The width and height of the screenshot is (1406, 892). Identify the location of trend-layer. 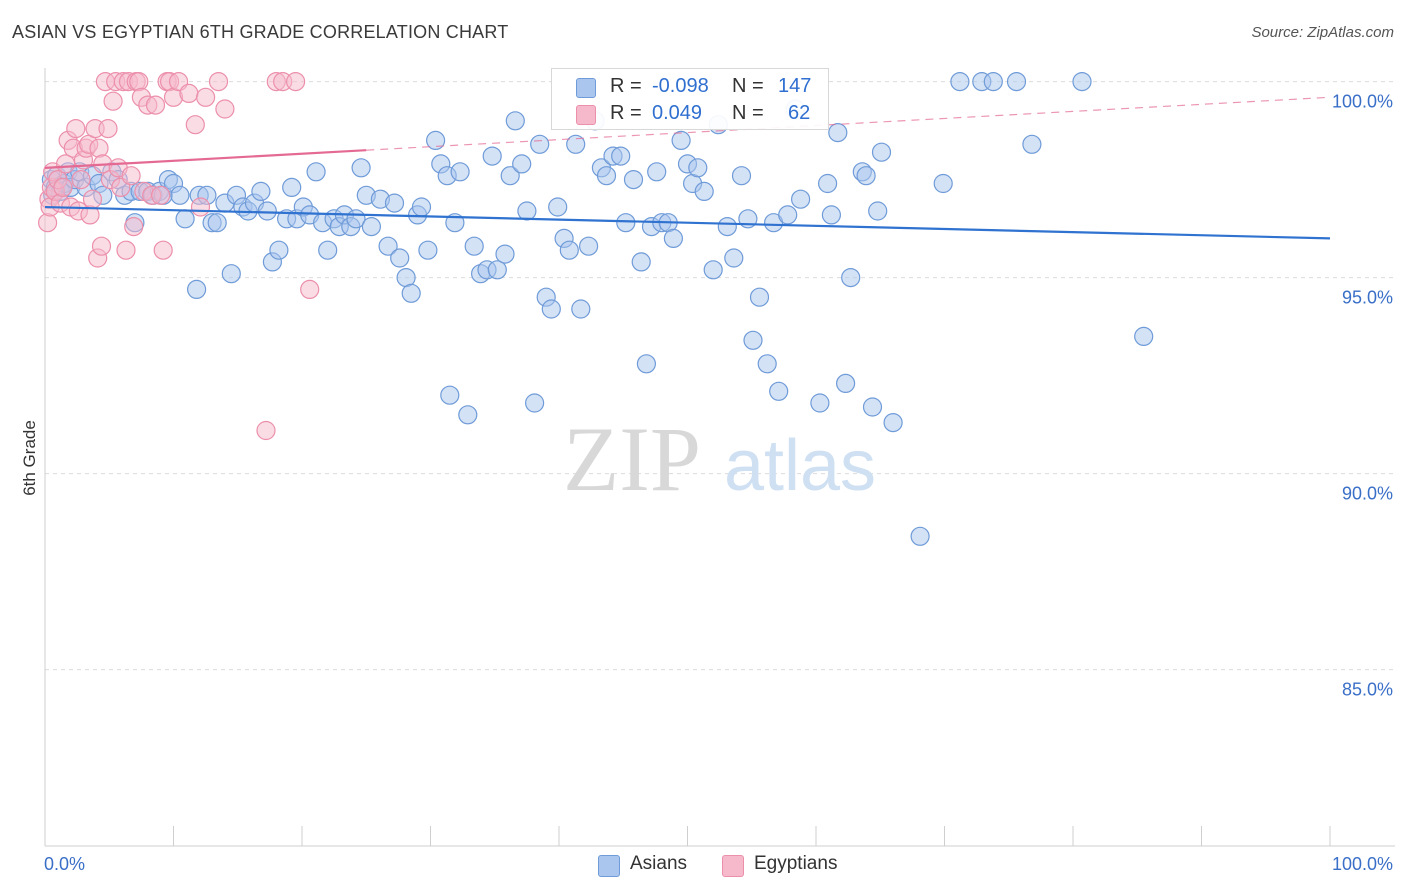
(687, 168).